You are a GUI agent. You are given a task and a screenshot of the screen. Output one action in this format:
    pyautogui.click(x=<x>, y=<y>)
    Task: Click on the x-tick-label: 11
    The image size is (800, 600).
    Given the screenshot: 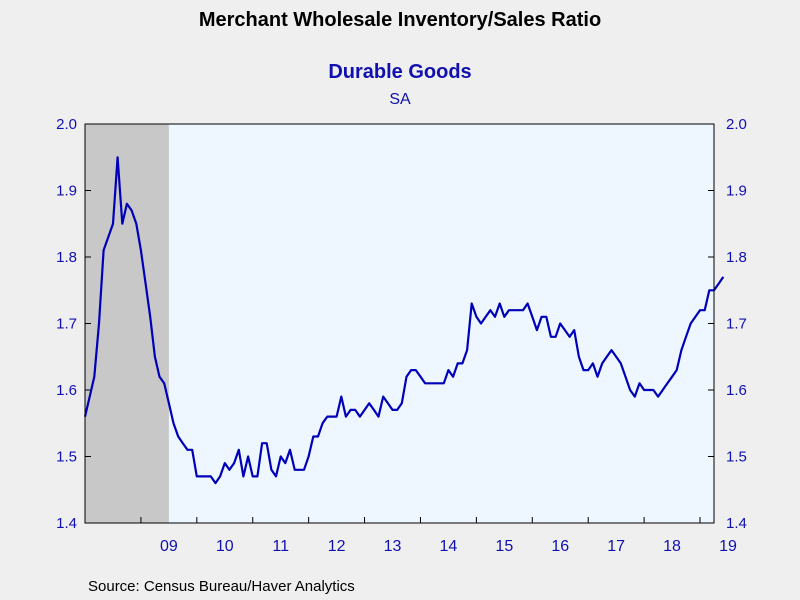 What is the action you would take?
    pyautogui.click(x=280, y=546)
    